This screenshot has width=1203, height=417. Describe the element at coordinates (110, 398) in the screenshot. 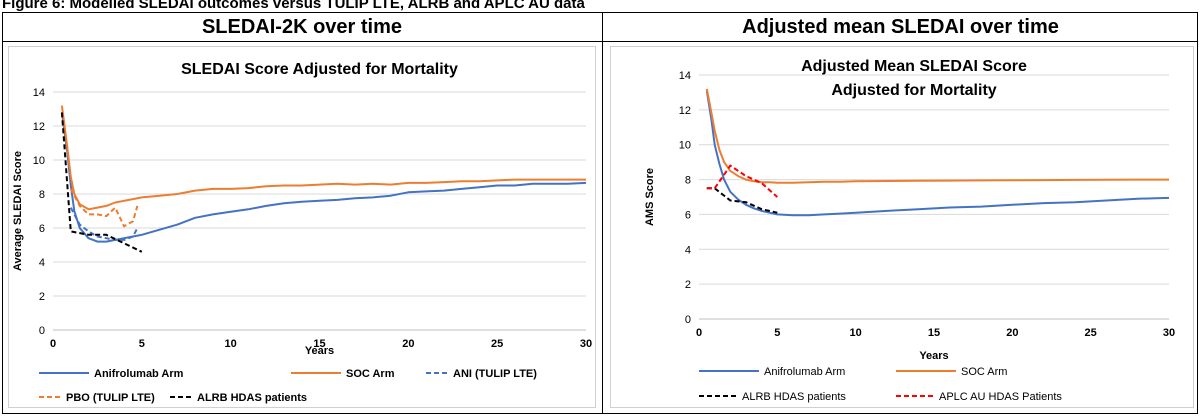

I see `legend-label-pbo-tulip-lte: PBO (TULIP LTE)` at that location.